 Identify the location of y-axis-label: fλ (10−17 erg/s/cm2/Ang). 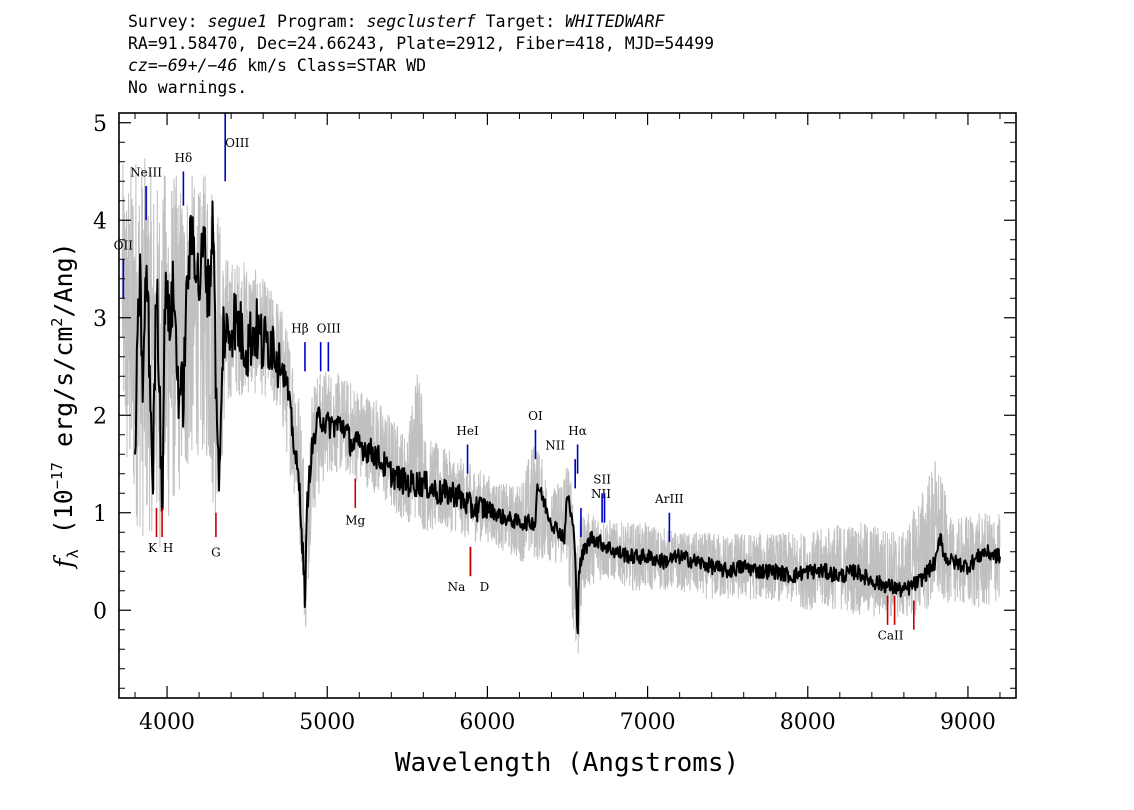
(65, 405).